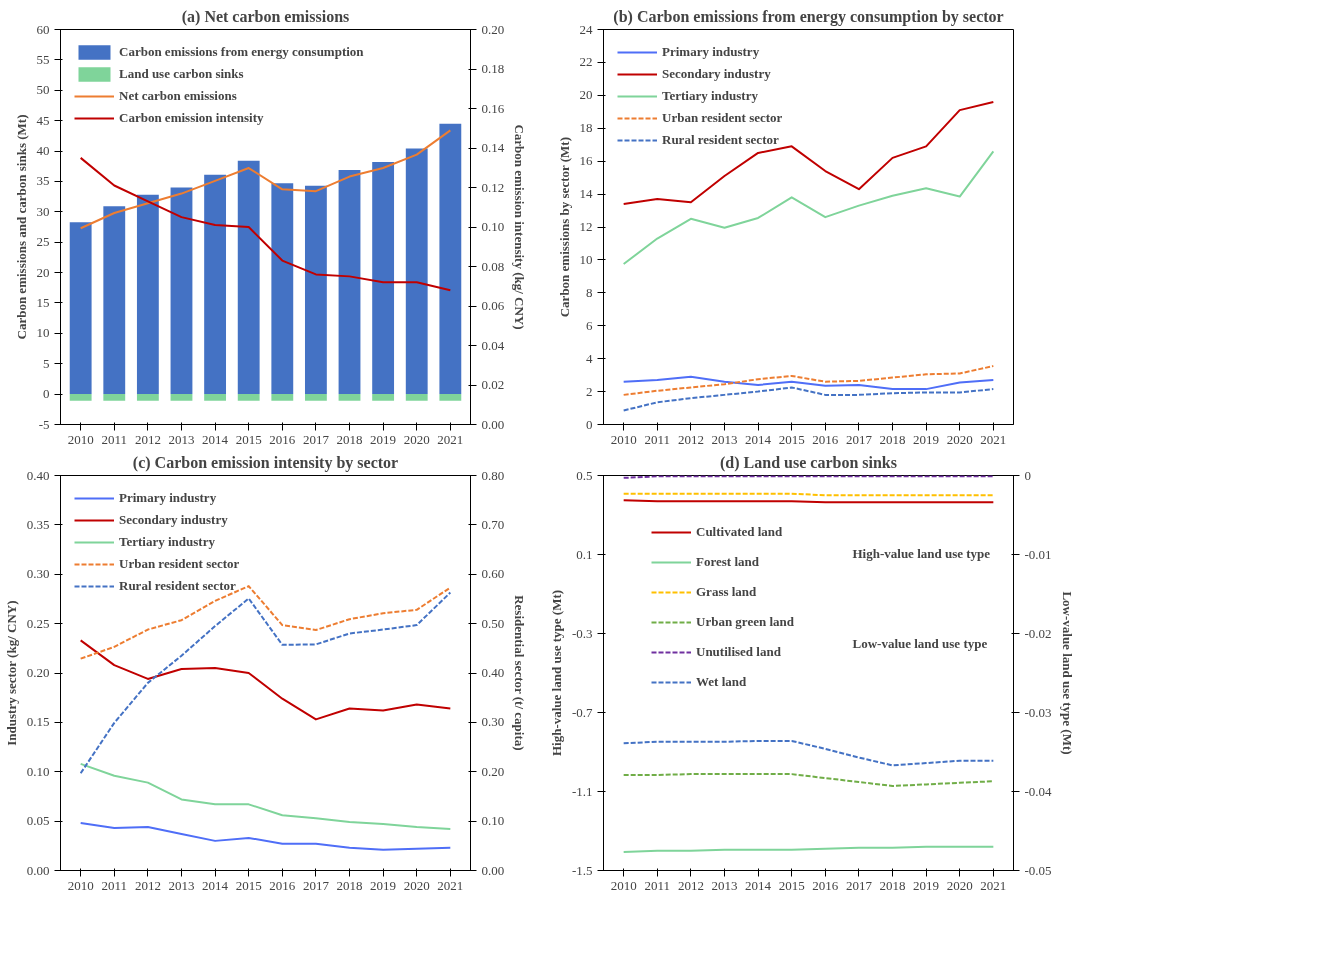 The image size is (1322, 956). What do you see at coordinates (21, 227) in the screenshot?
I see `y-axis-title: Carbon emissions and carbon sinks (Mt)` at bounding box center [21, 227].